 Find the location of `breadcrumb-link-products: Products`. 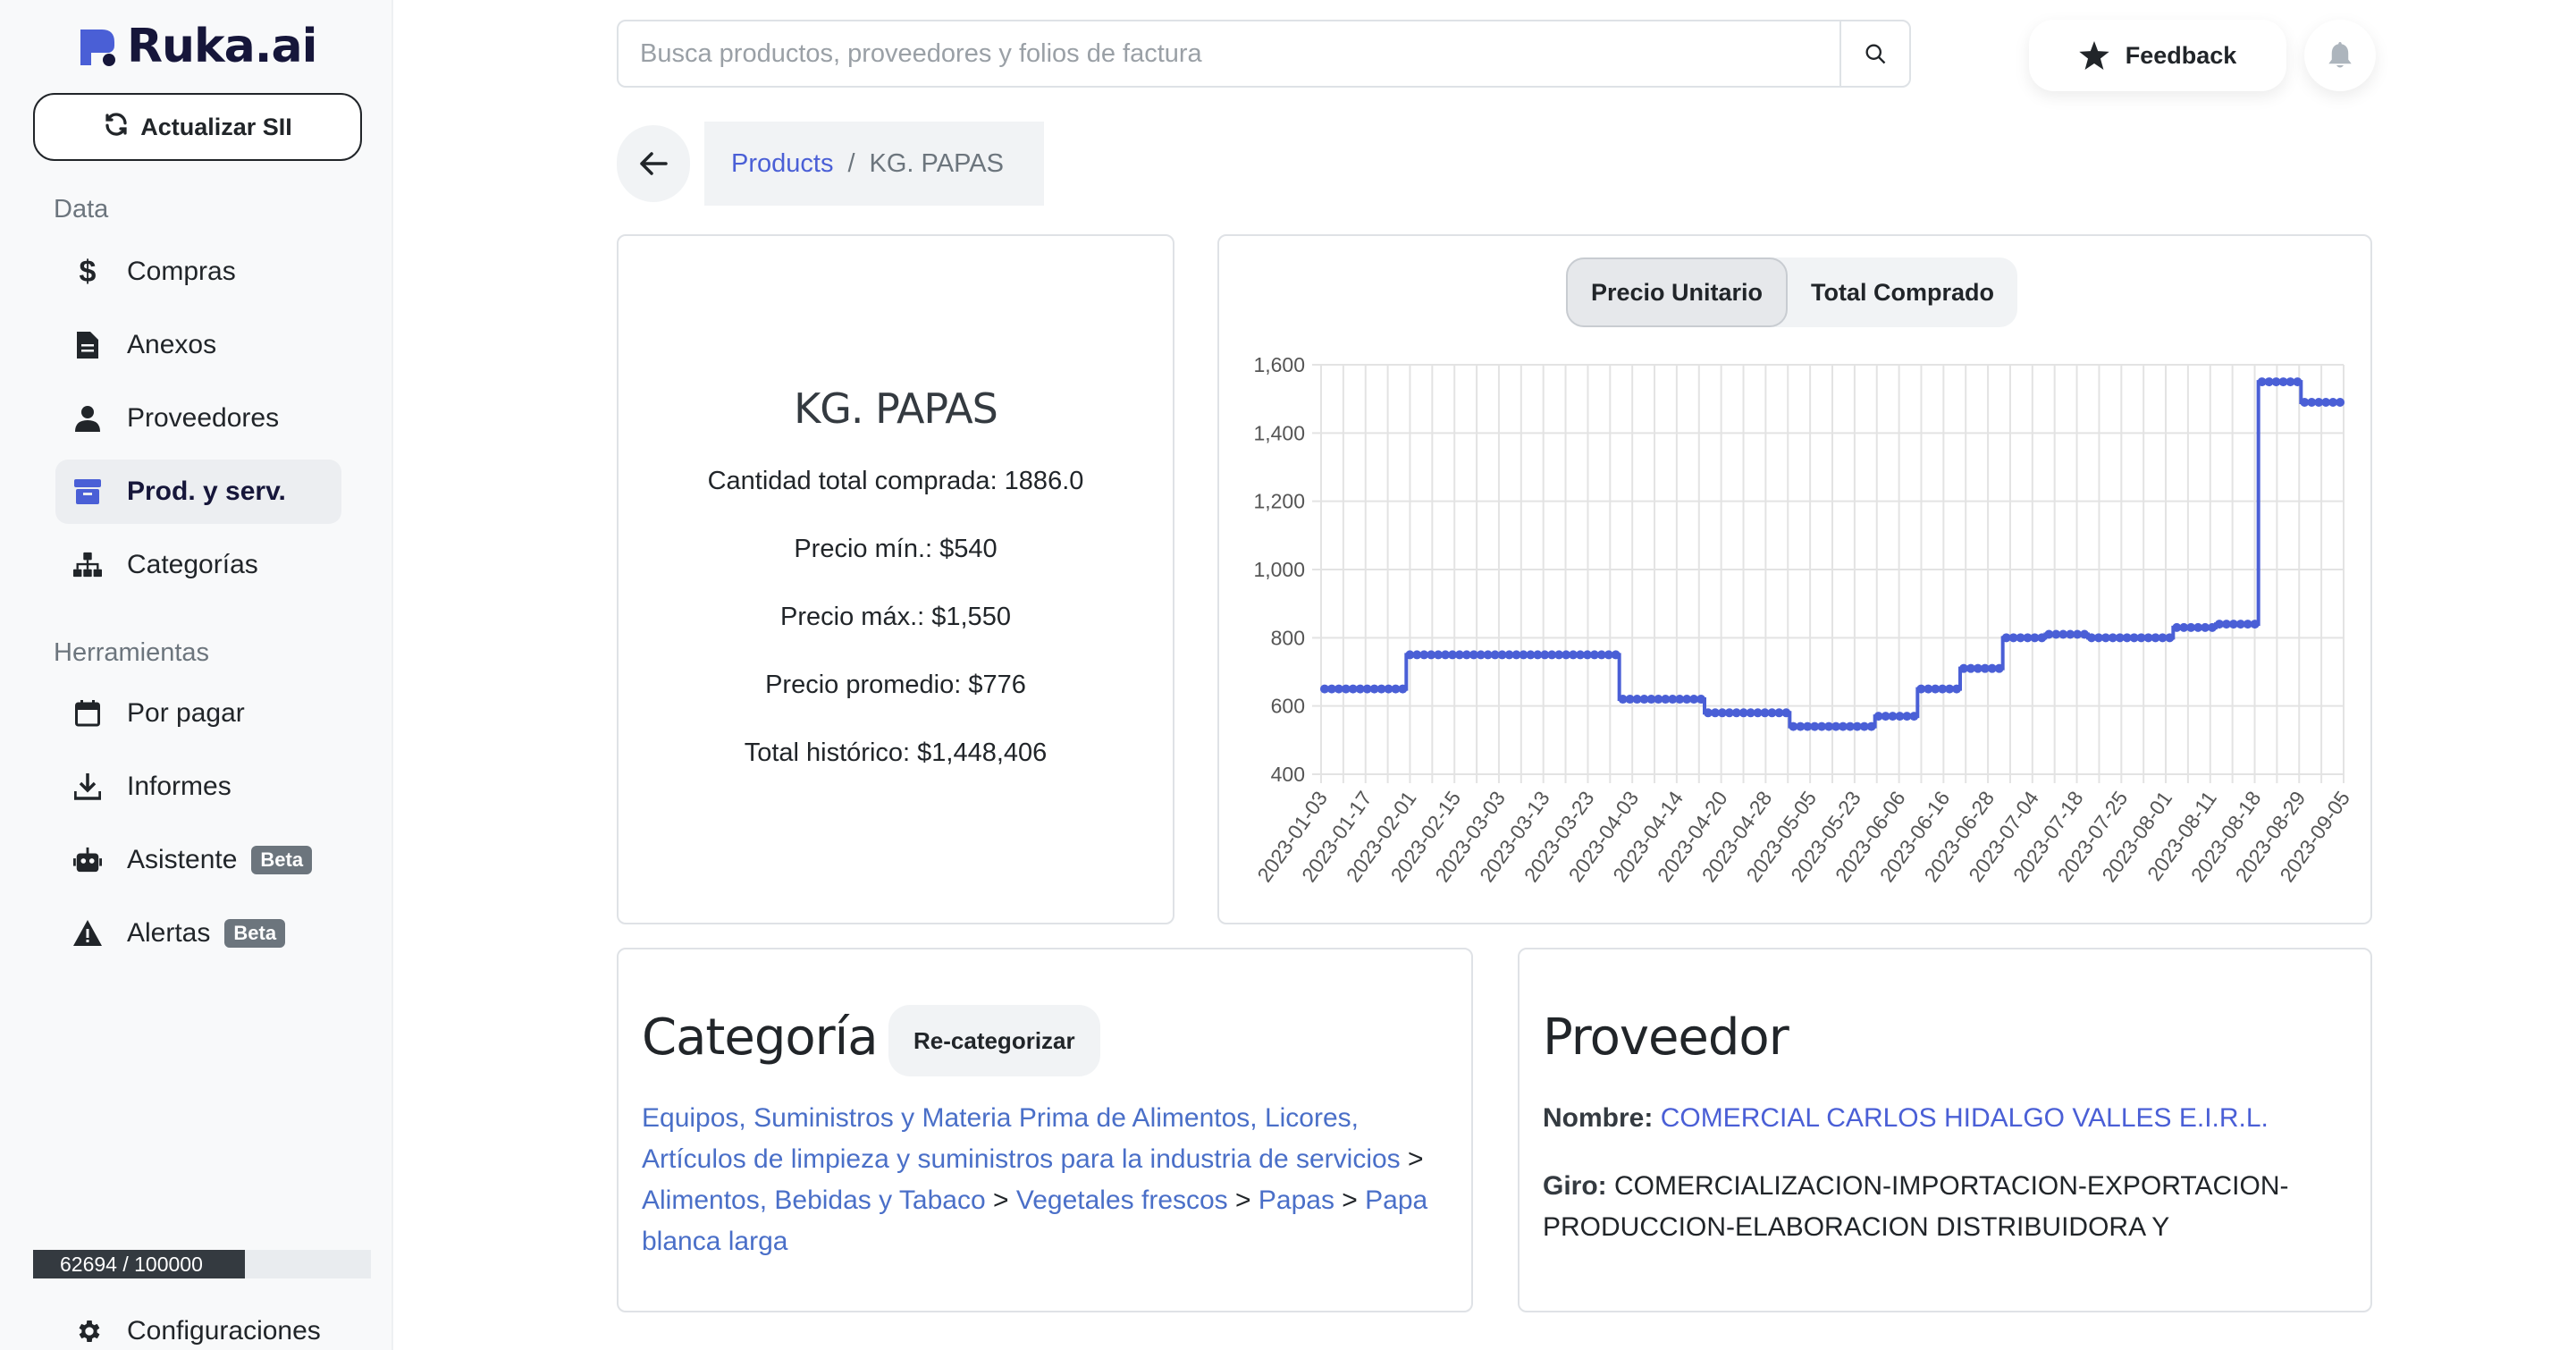

breadcrumb-link-products: Products is located at coordinates (783, 163).